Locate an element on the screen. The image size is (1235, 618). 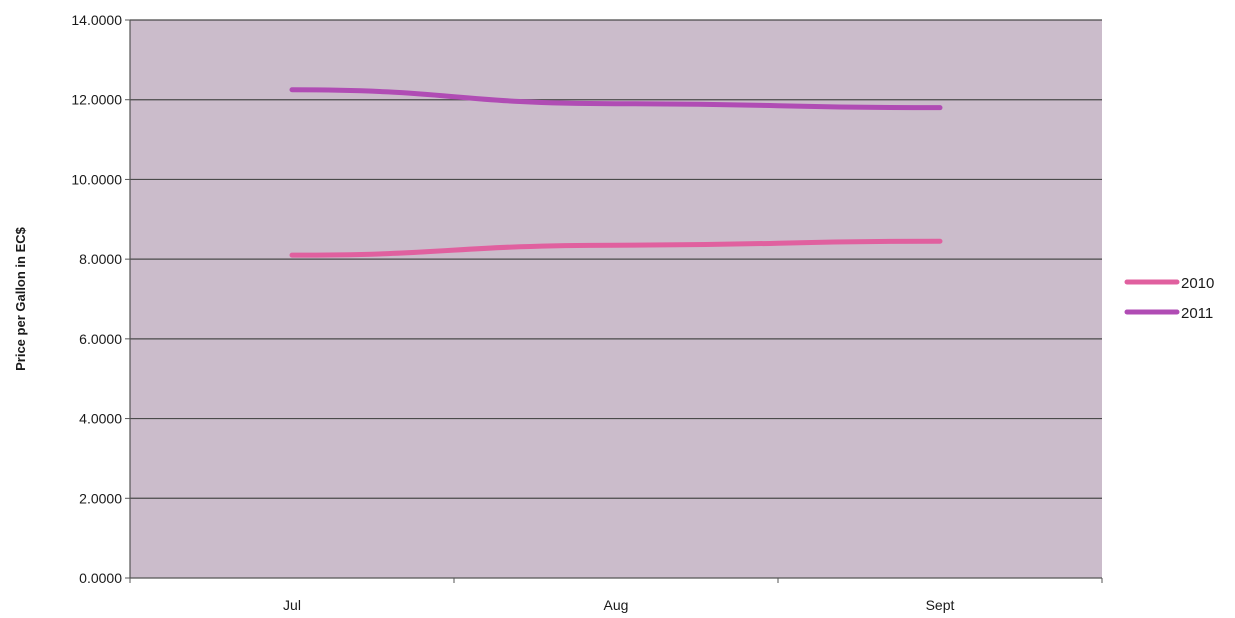
legend: 2010 2011 is located at coordinates (1169, 298).